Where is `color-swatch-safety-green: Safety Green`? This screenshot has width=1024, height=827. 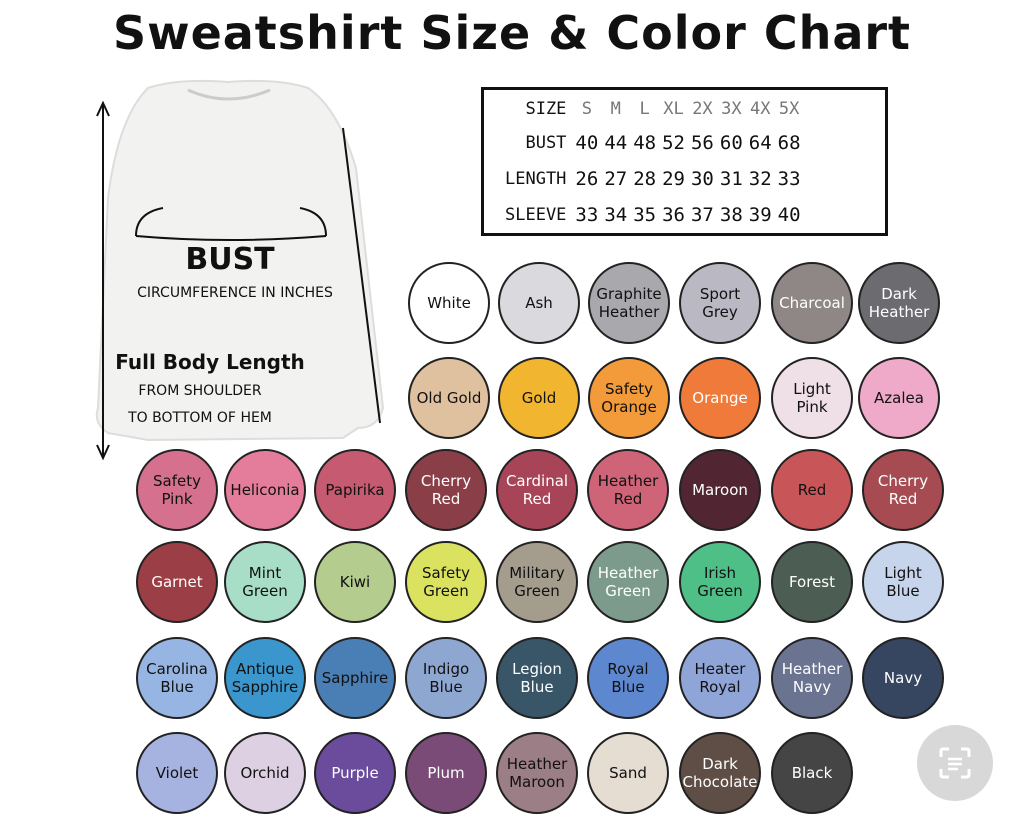 color-swatch-safety-green: Safety Green is located at coordinates (446, 582).